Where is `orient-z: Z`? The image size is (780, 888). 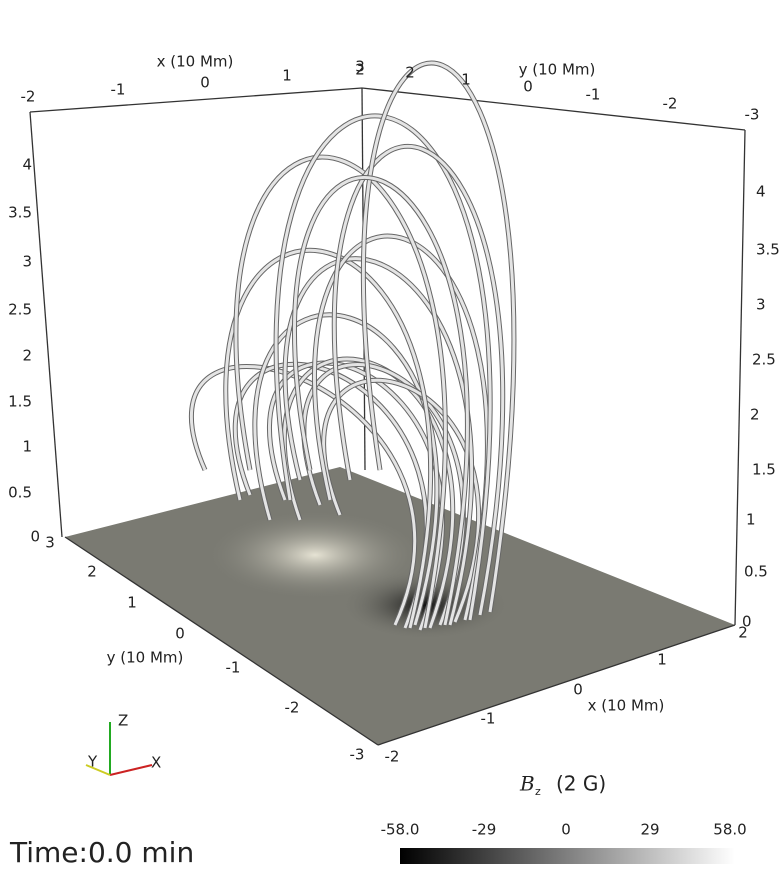
orient-z: Z is located at coordinates (123, 721).